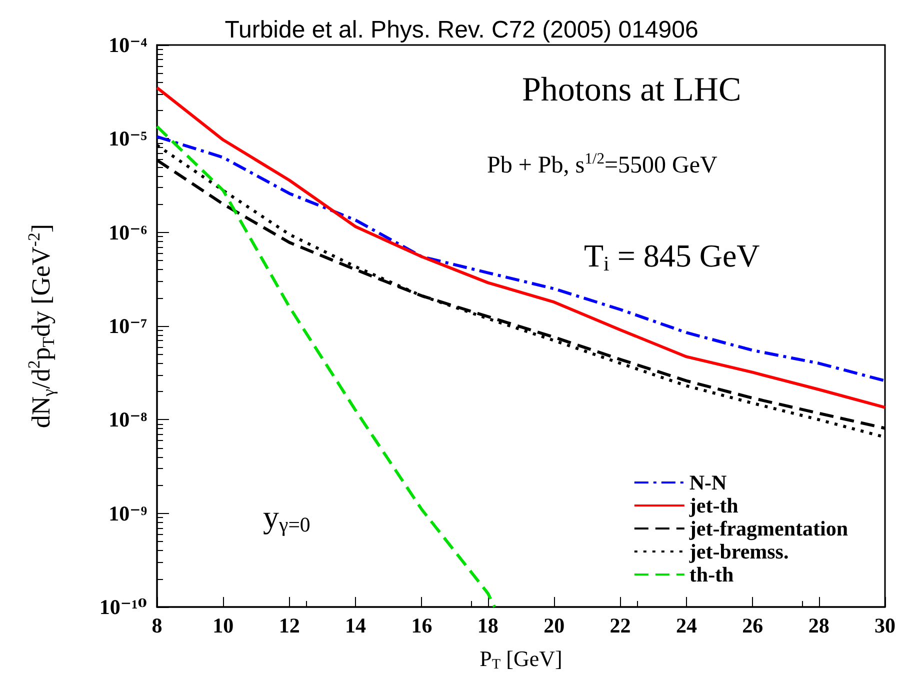  What do you see at coordinates (41, 326) in the screenshot?
I see `text: dNγ/d2pTdy [GeV-2]` at bounding box center [41, 326].